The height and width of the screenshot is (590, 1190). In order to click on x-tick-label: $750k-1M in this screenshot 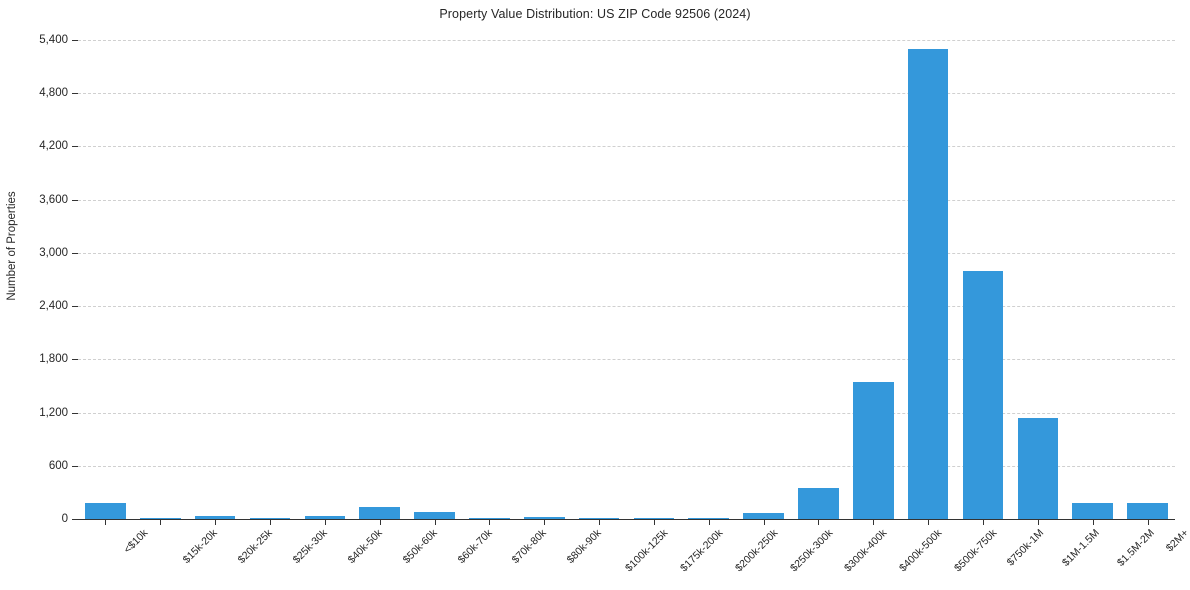, I will do `click(1025, 548)`.